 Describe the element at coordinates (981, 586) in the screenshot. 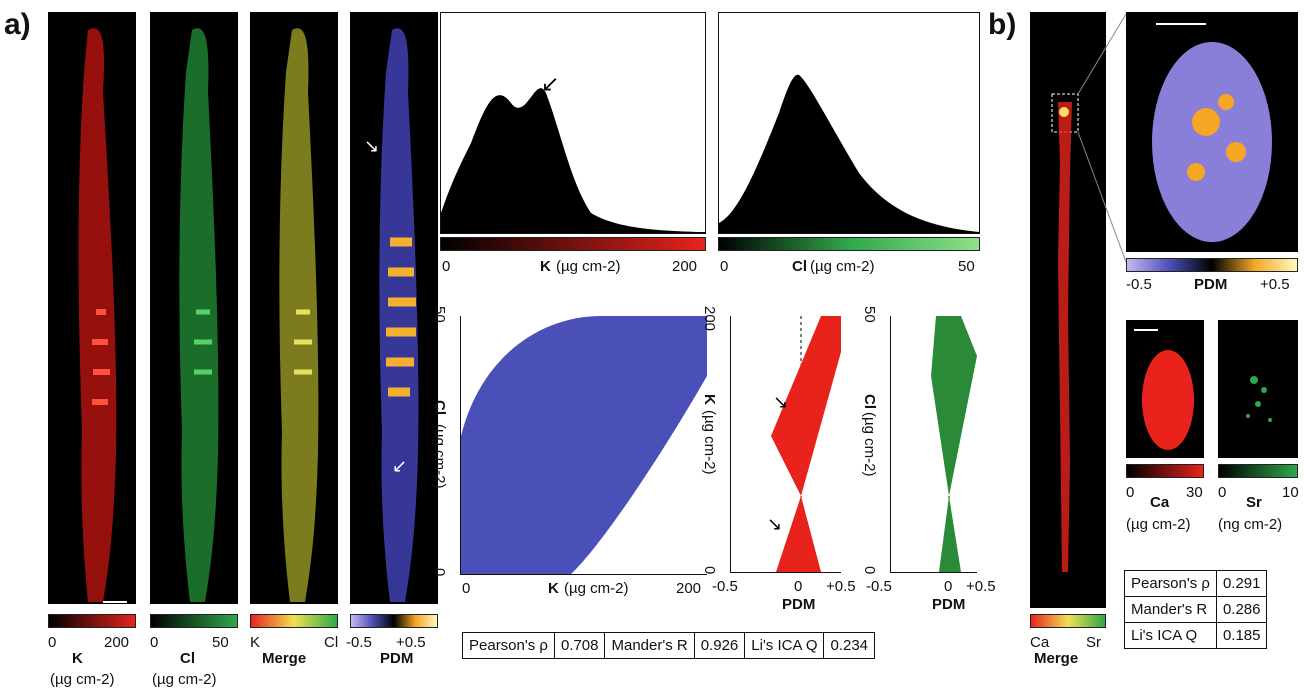

I see `pdm-cl-xtick-3: +0.5` at that location.